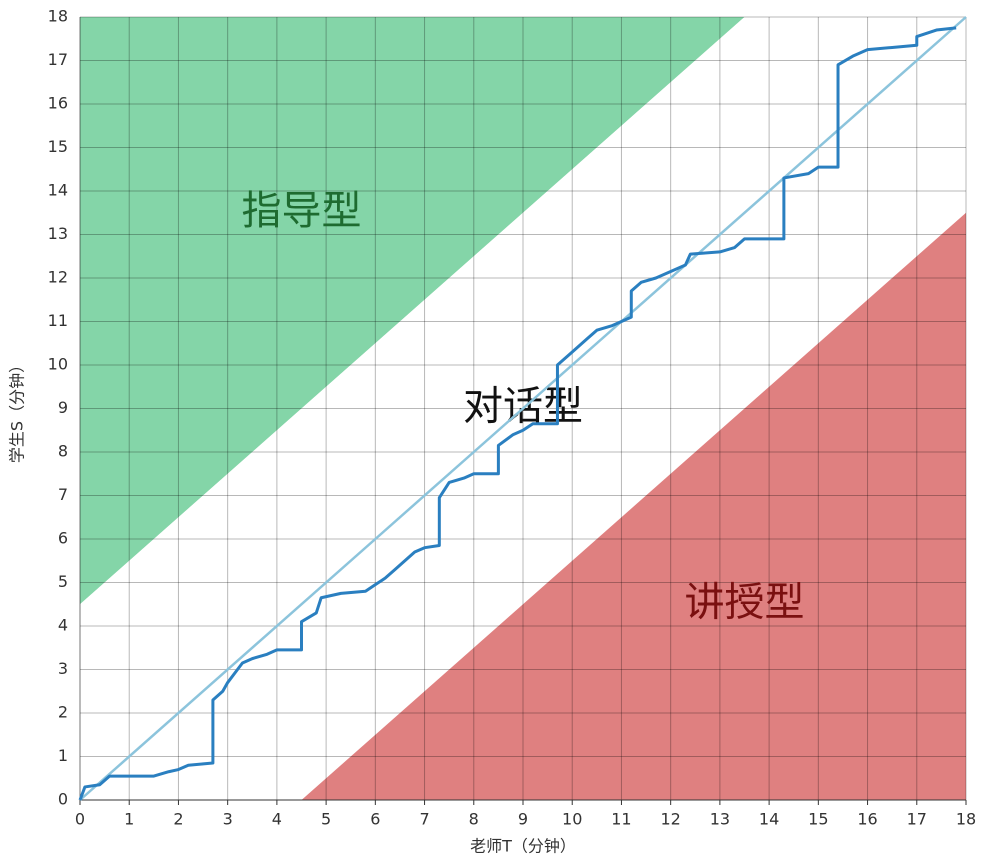  What do you see at coordinates (63, 581) in the screenshot?
I see `y-tick-label: 5` at bounding box center [63, 581].